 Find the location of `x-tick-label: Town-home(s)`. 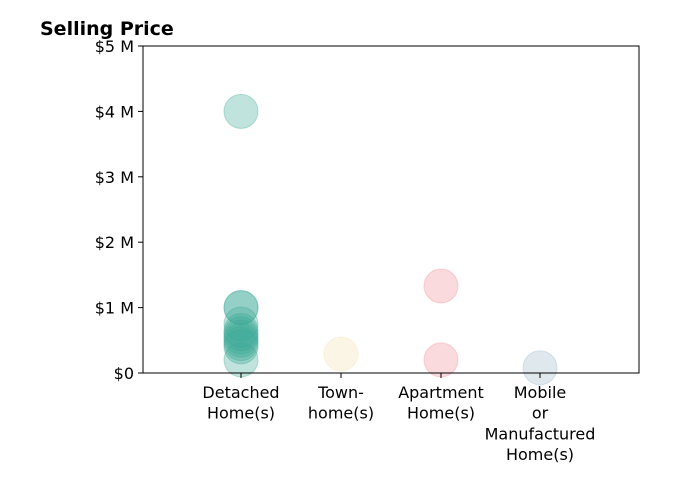

x-tick-label: Town-home(s) is located at coordinates (341, 403).